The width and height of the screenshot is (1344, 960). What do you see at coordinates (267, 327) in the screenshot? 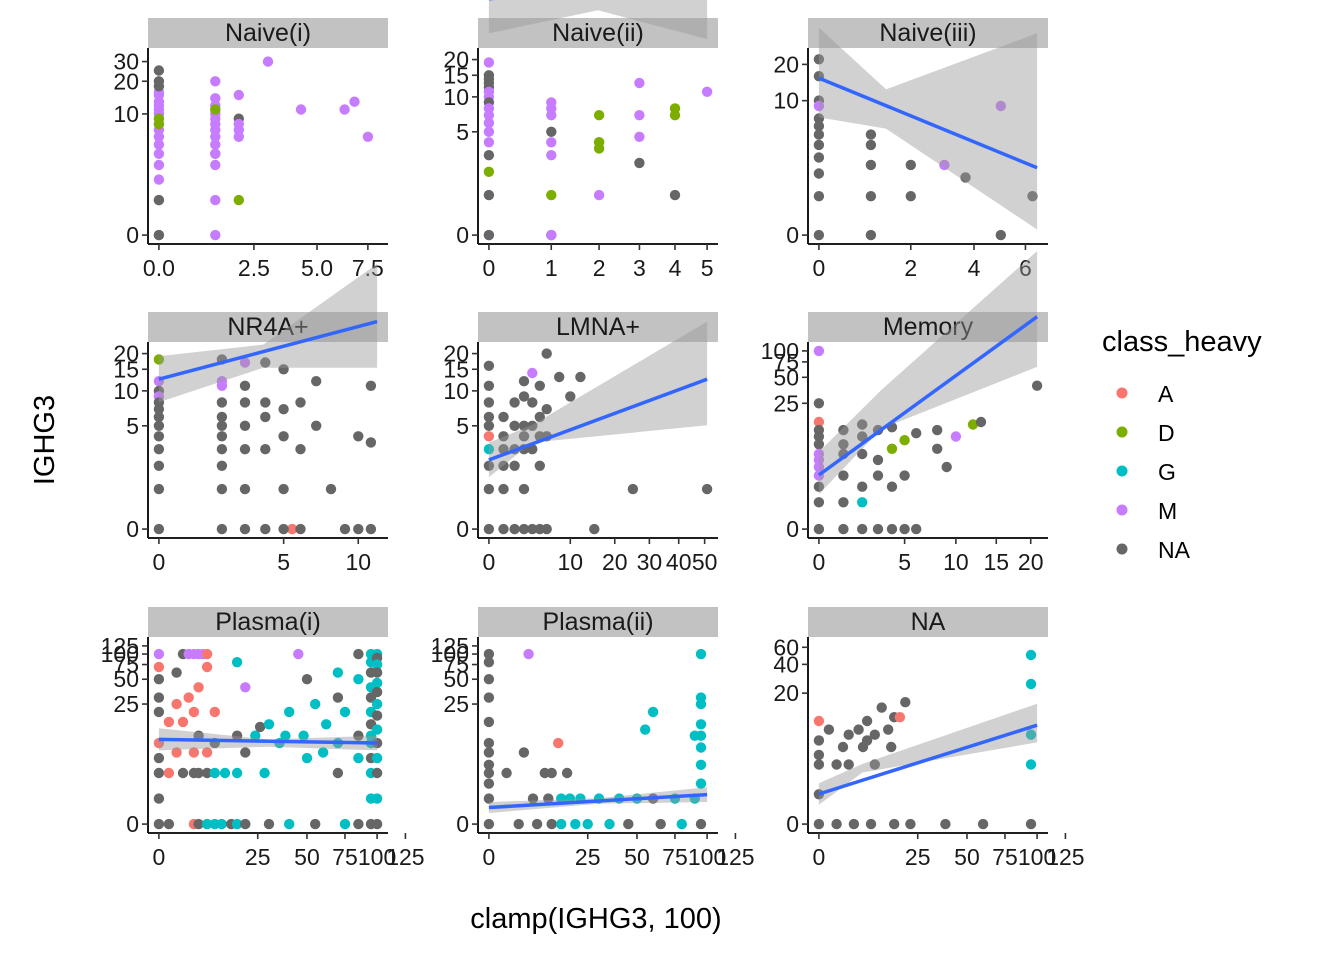
I see `facet-strip-label: NR4A+` at bounding box center [267, 327].